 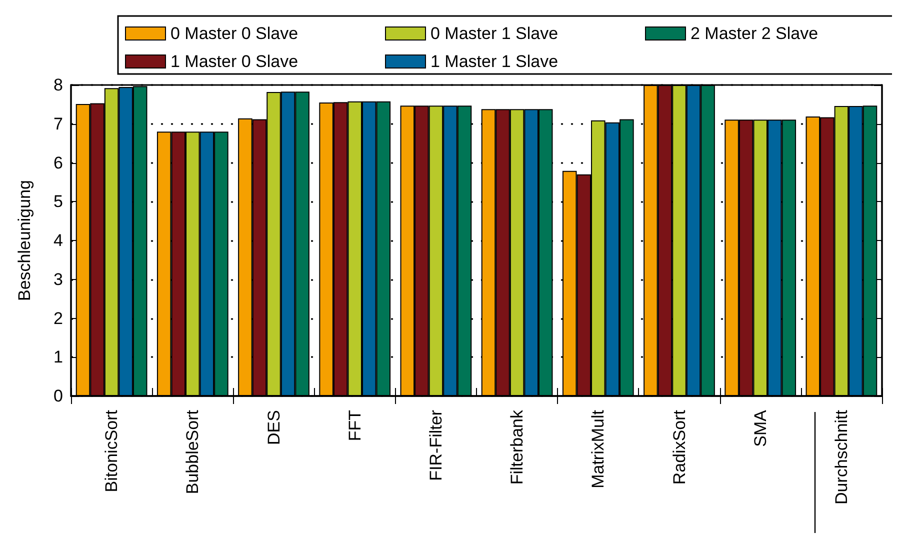 I want to click on x-tick-label: MatrixMult, so click(x=598, y=449).